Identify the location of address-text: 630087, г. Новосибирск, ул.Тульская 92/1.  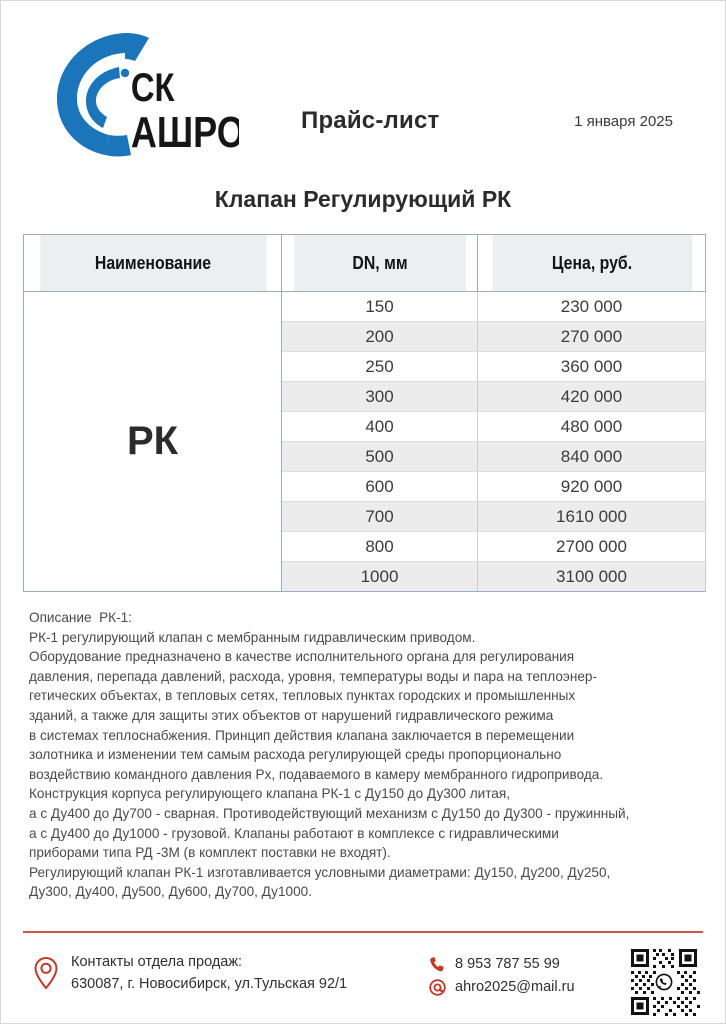
(209, 984).